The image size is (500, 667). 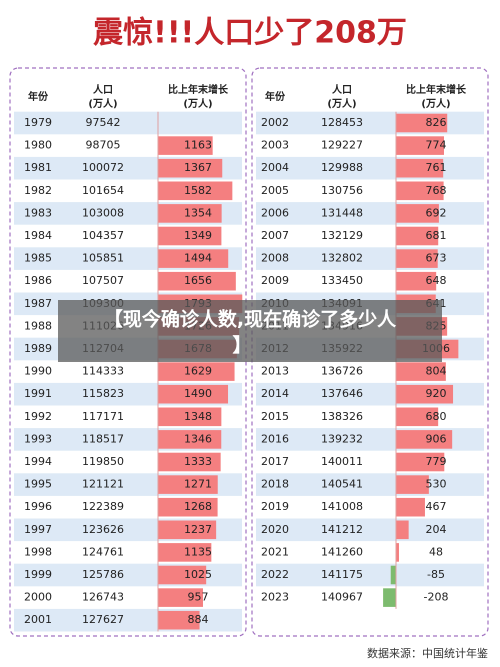 I want to click on population: 101654, so click(x=103, y=190).